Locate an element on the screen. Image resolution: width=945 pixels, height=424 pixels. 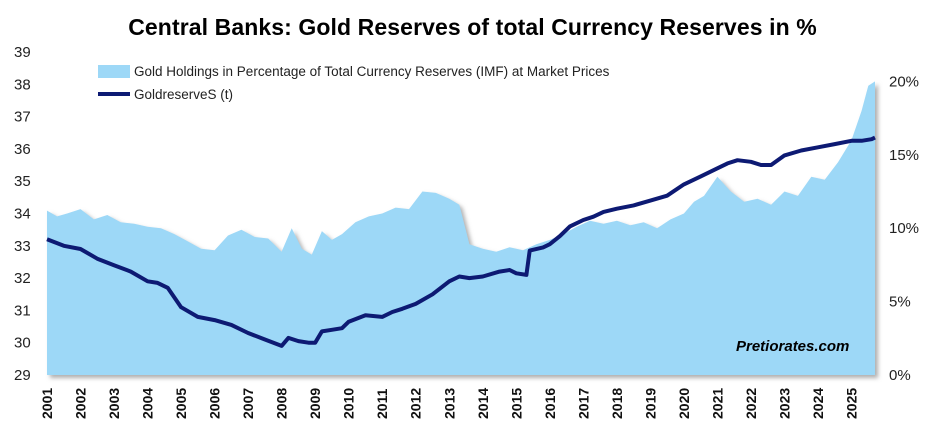
x-tick-label: 2020 is located at coordinates (684, 403).